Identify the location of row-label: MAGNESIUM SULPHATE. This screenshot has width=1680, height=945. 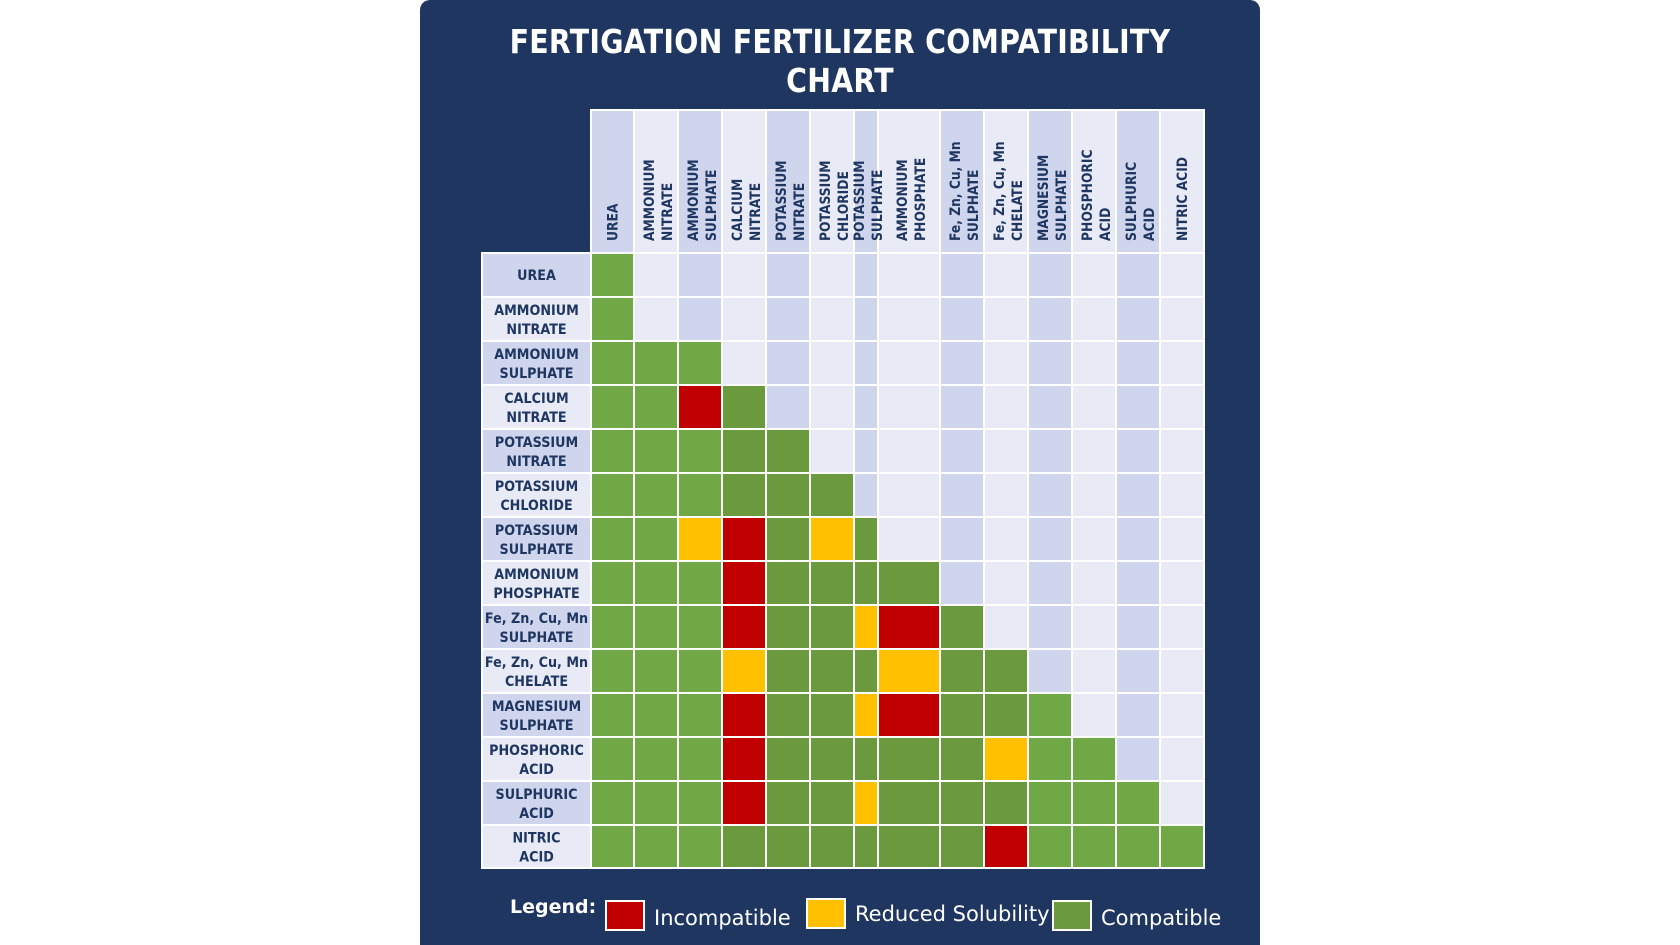
(536, 716).